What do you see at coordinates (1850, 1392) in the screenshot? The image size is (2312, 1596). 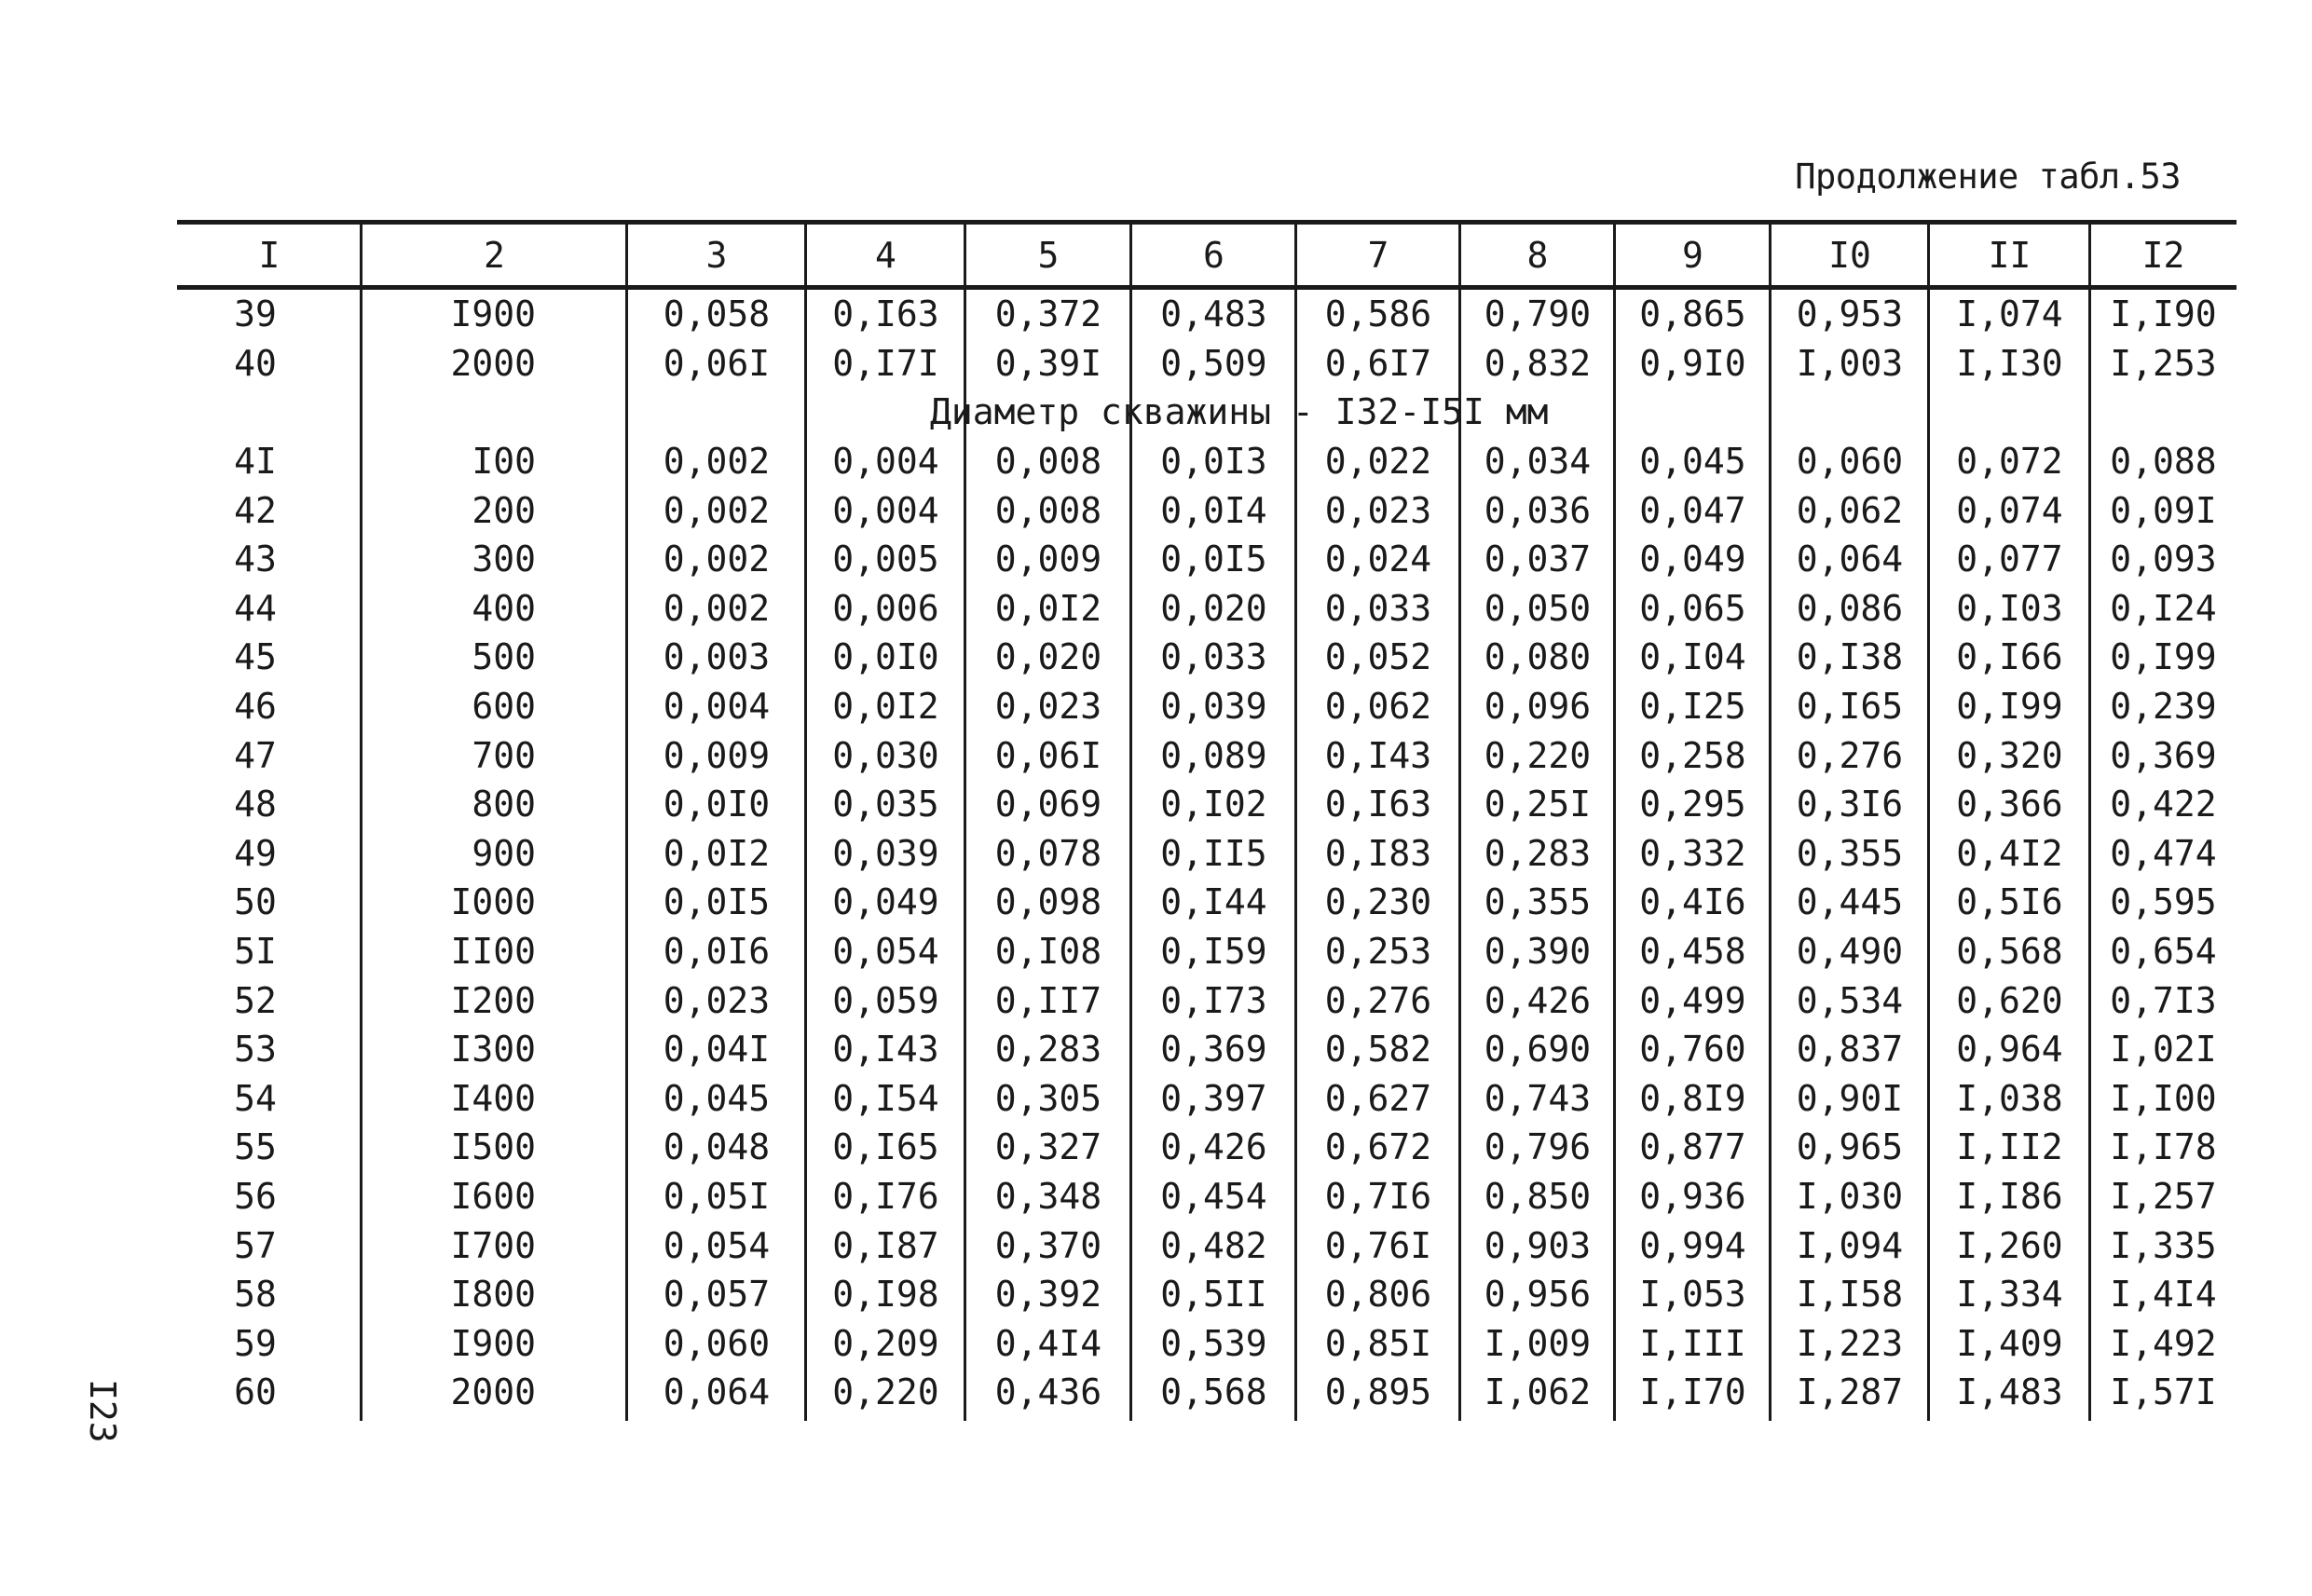 I see `value-cell: I,287` at bounding box center [1850, 1392].